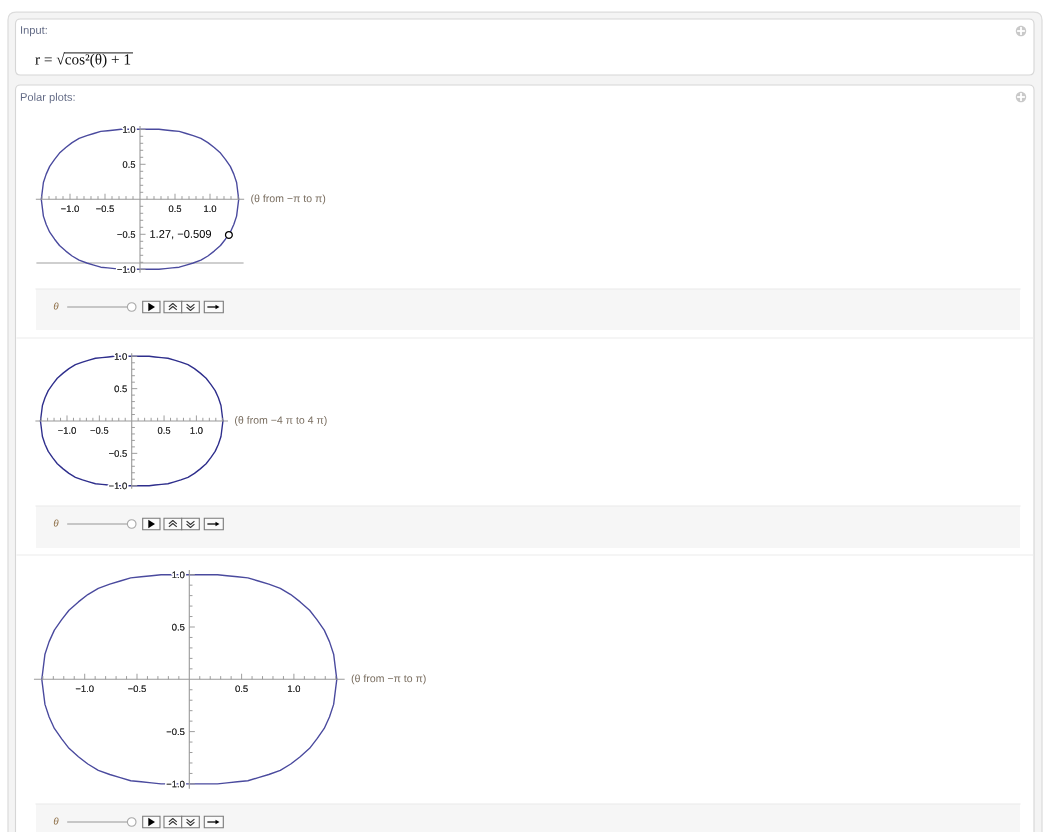 The image size is (1052, 832). Describe the element at coordinates (281, 421) in the screenshot. I see `text: (θ from −4 π to 4 π)` at that location.